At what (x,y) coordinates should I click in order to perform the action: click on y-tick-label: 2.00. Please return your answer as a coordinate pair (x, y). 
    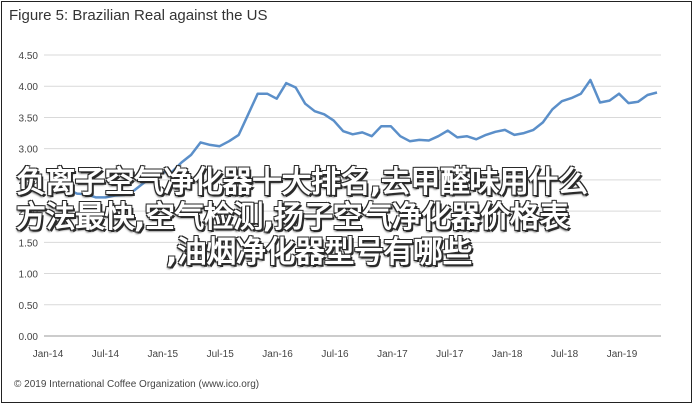
    Looking at the image, I should click on (29, 212).